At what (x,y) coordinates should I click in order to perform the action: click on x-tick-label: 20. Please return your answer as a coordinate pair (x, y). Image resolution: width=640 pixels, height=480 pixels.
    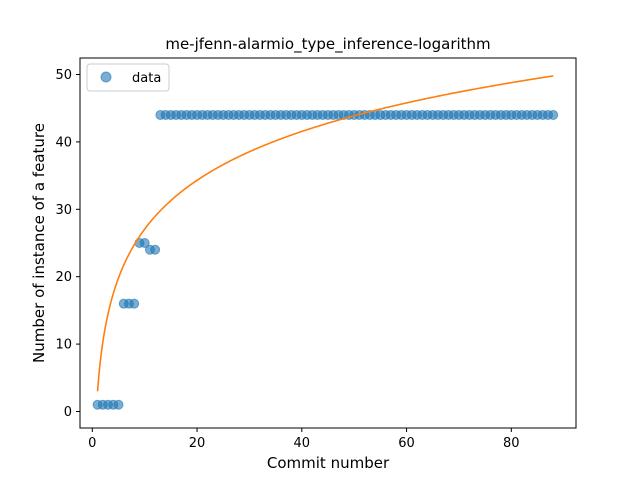
    Looking at the image, I should click on (197, 443).